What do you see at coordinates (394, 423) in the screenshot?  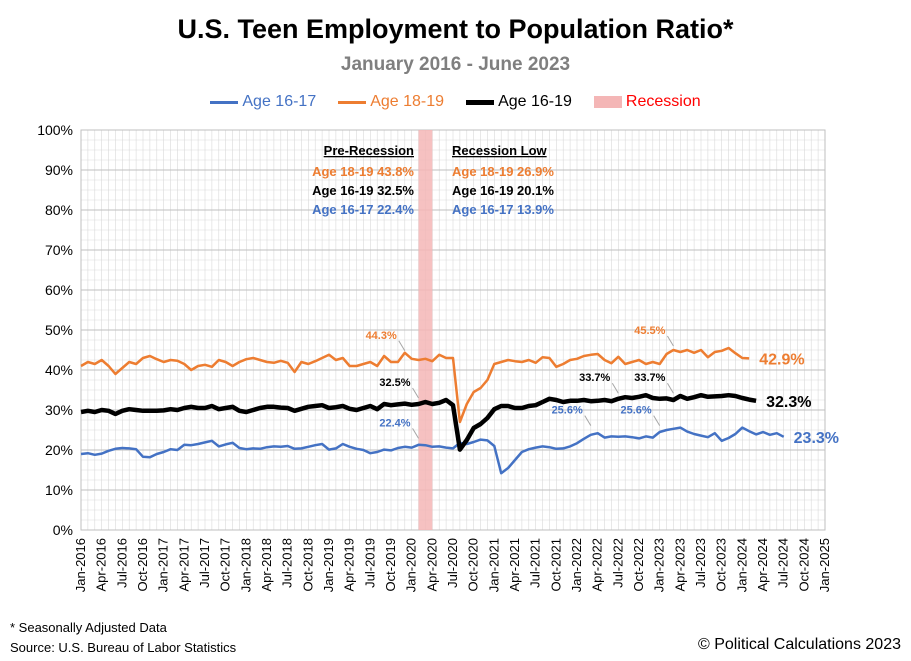 I see `point-label: 22.4%` at bounding box center [394, 423].